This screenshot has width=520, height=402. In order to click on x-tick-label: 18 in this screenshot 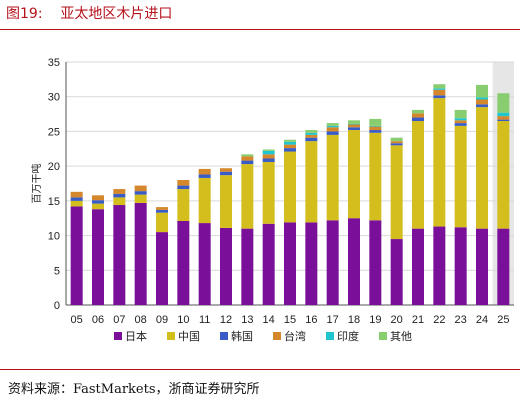, I will do `click(354, 320)`.